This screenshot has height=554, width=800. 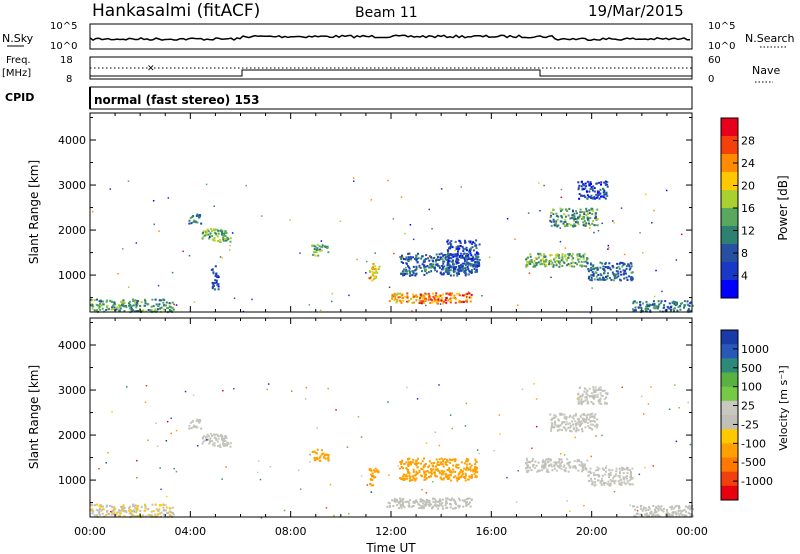 What do you see at coordinates (753, 462) in the screenshot?
I see `colorbar-tick-label: -500` at bounding box center [753, 462].